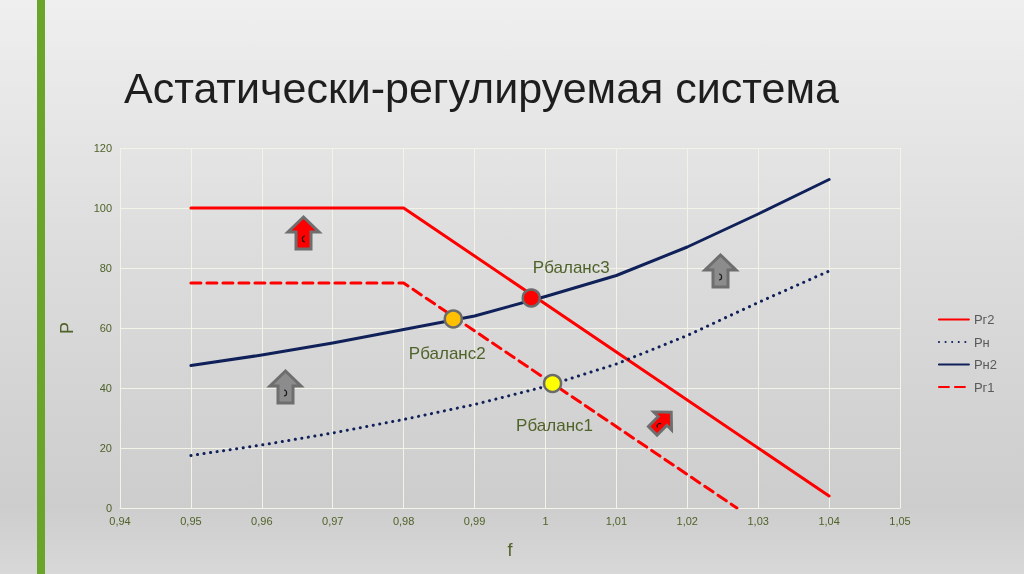  Describe the element at coordinates (474, 520) in the screenshot. I see `x-tick-label: 0,99` at that location.